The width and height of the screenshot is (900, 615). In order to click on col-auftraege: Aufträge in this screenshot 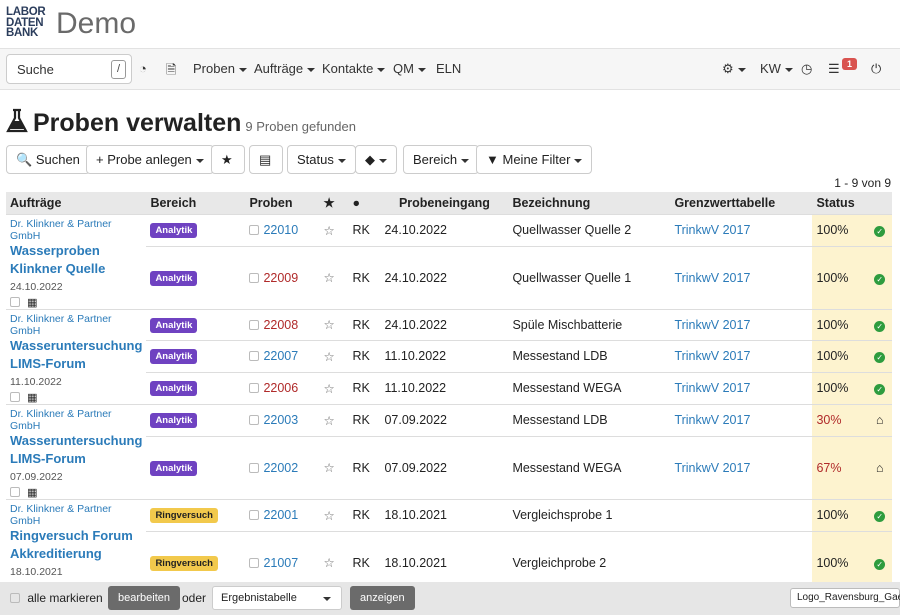, I will do `click(76, 203)`.